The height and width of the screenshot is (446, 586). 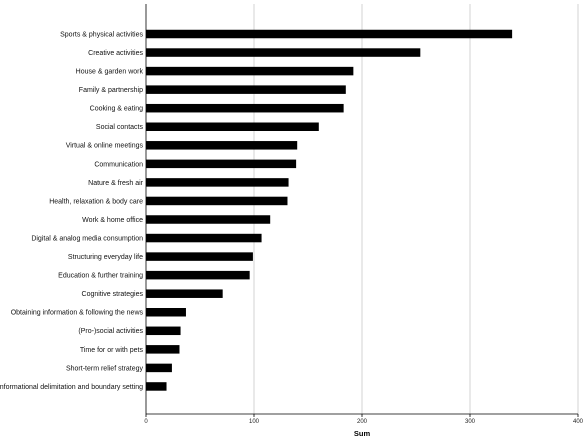 What do you see at coordinates (113, 294) in the screenshot?
I see `category-label: Cognitive strategies` at bounding box center [113, 294].